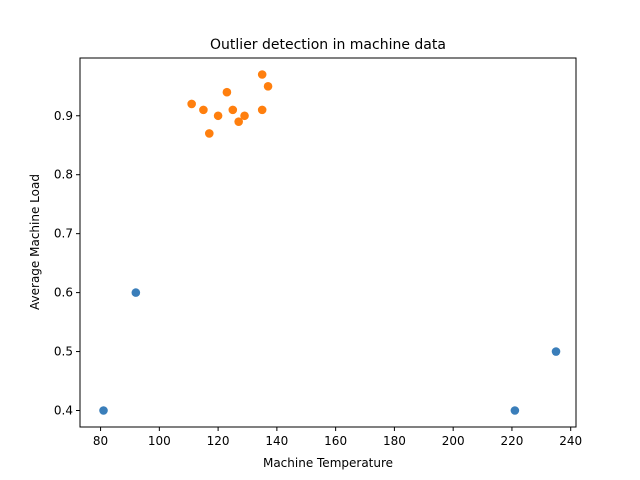 The height and width of the screenshot is (480, 640). I want to click on x-tick-label: 80, so click(100, 441).